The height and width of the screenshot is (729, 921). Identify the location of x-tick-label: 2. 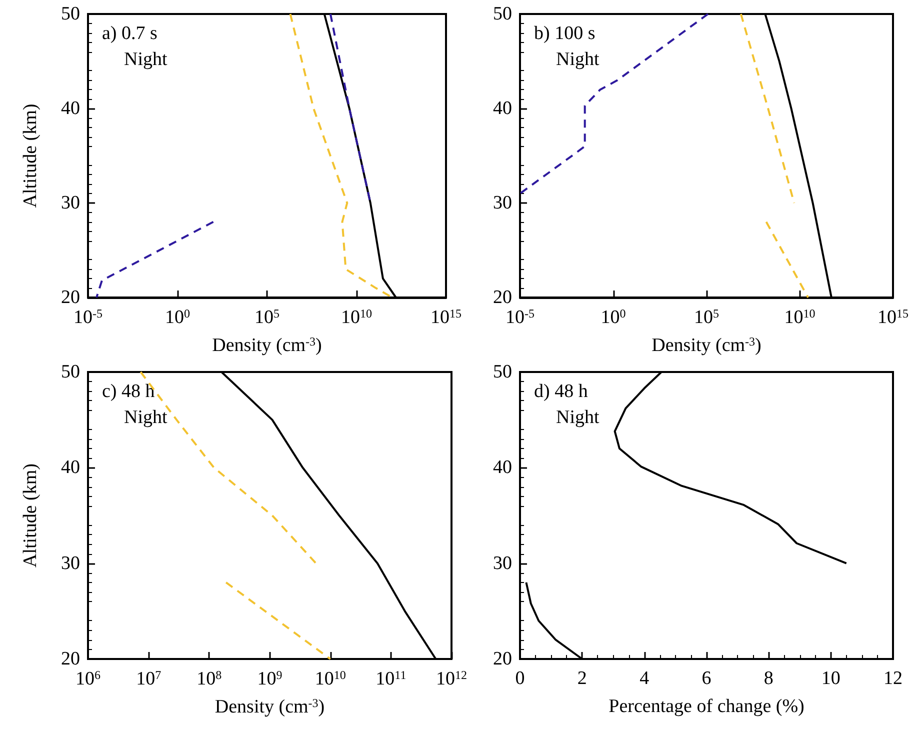
(582, 678).